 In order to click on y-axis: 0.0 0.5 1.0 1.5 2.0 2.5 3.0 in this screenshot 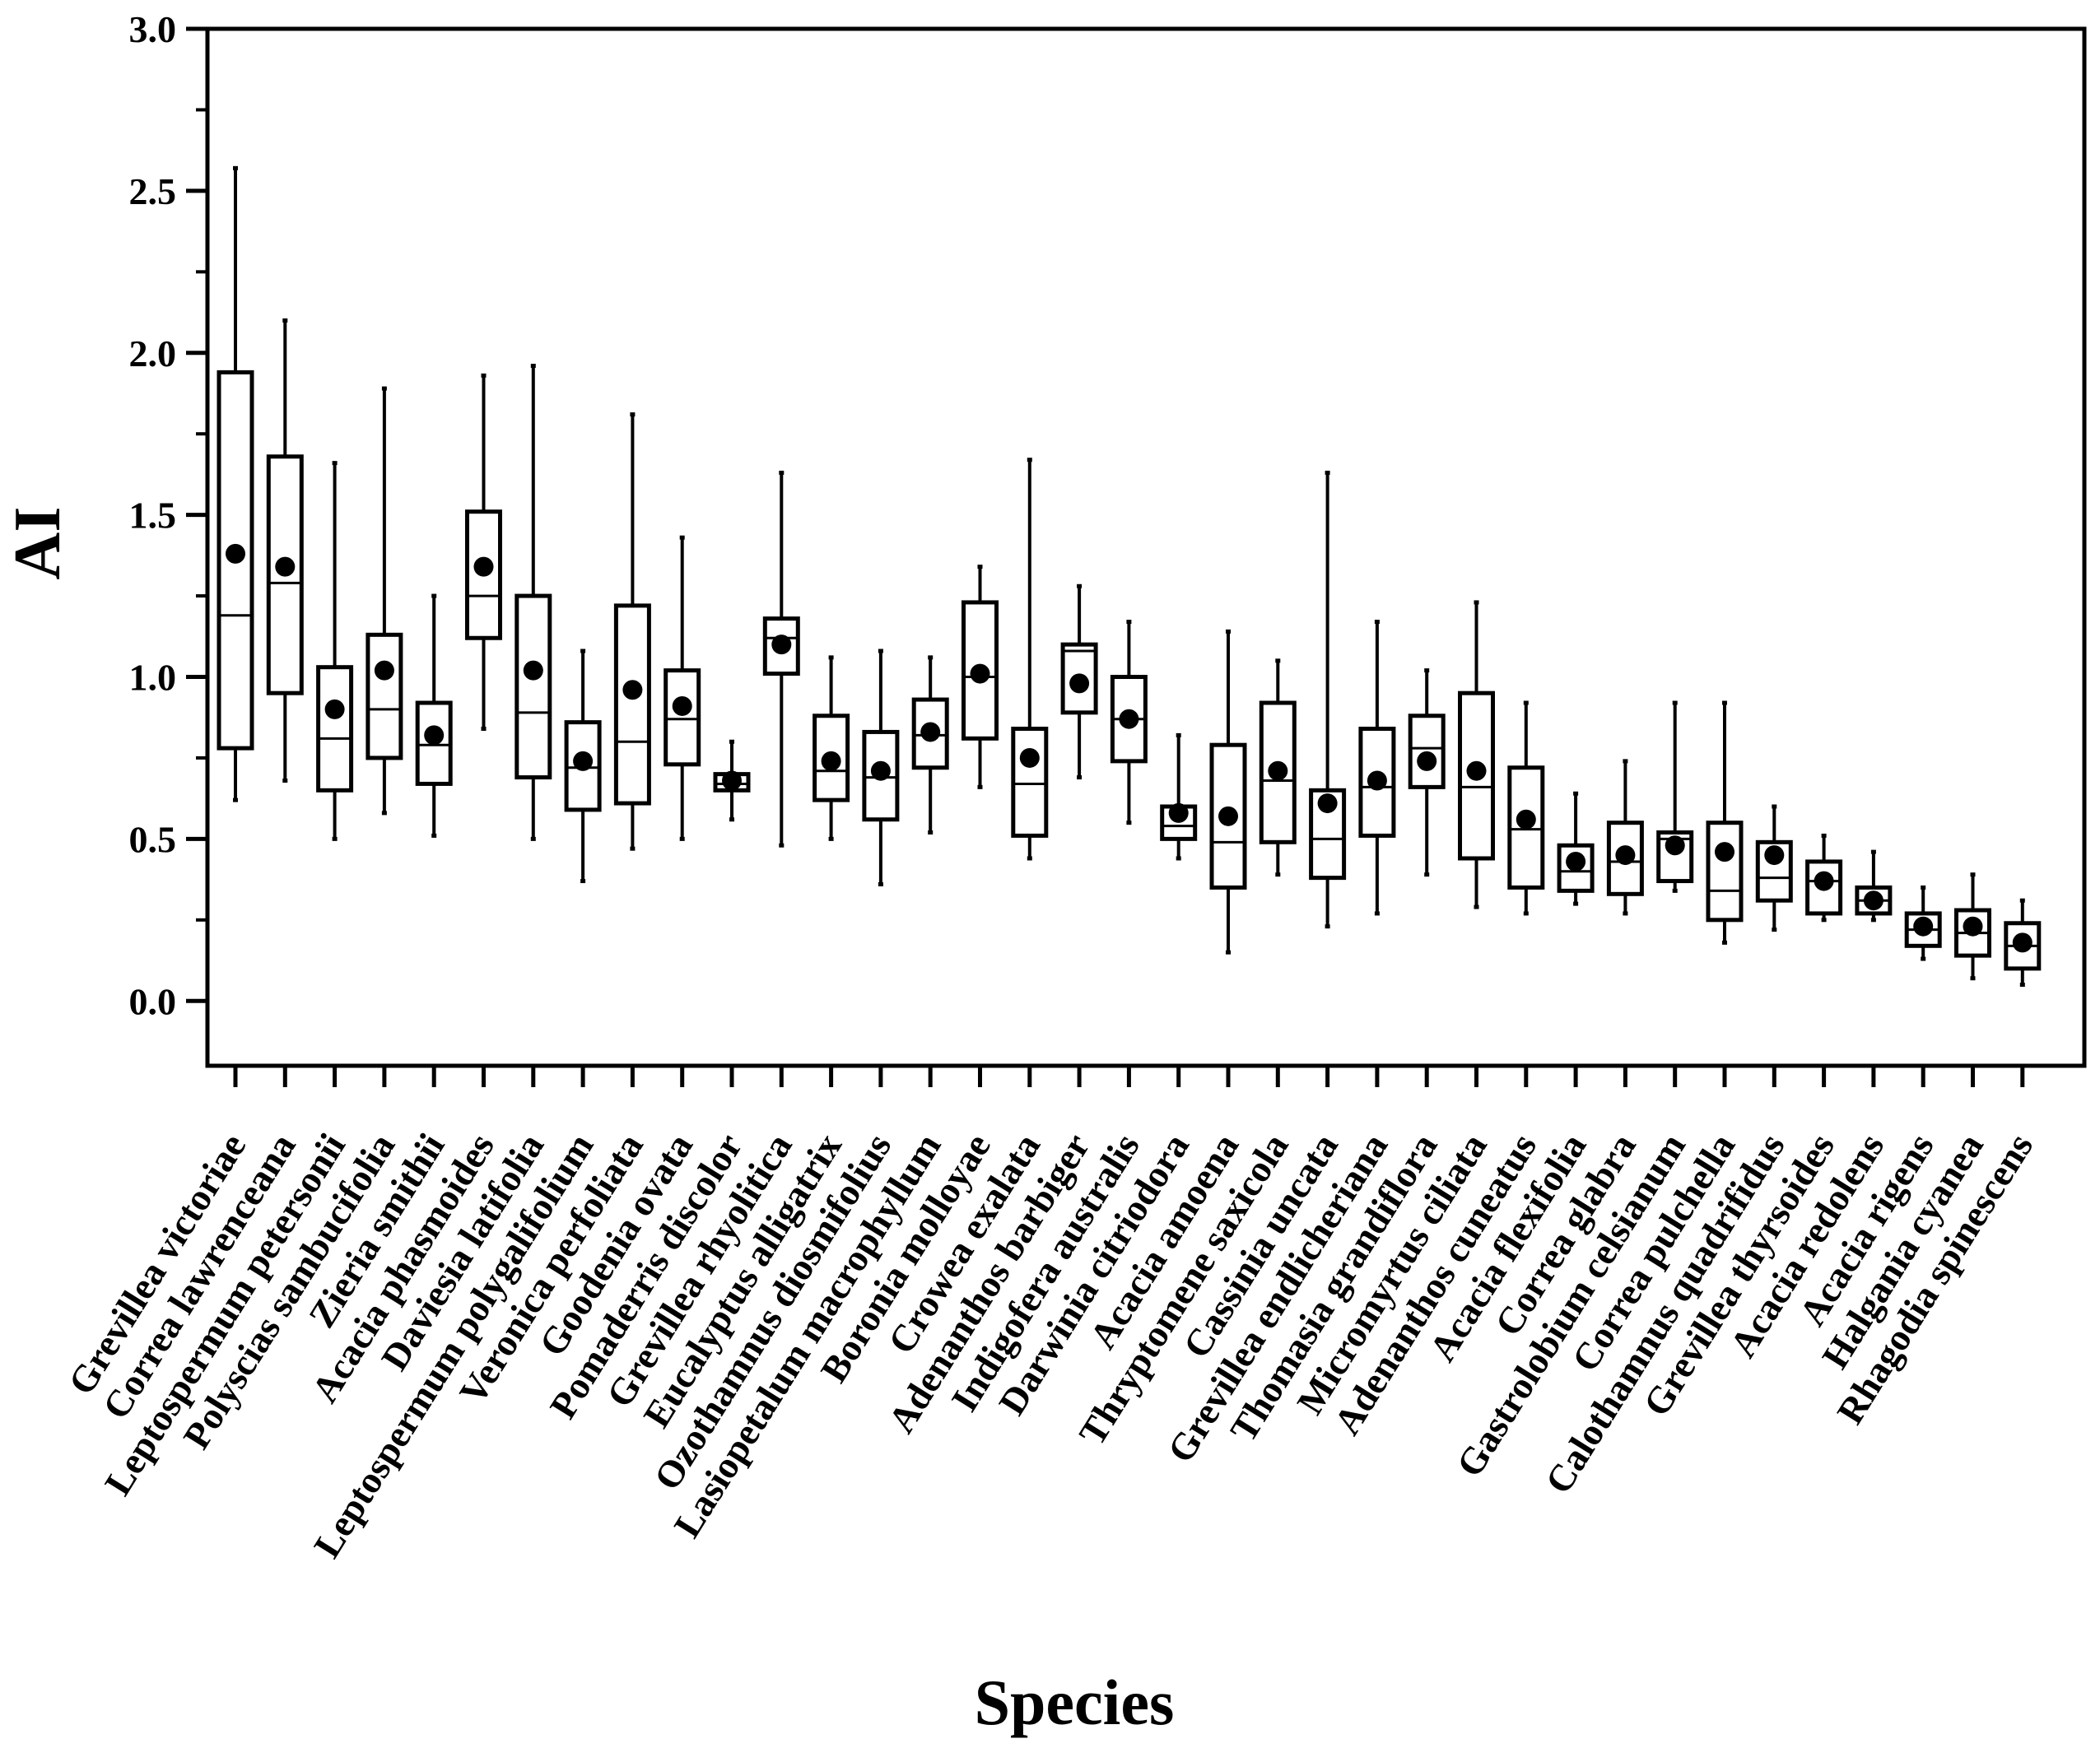, I will do `click(168, 515)`.